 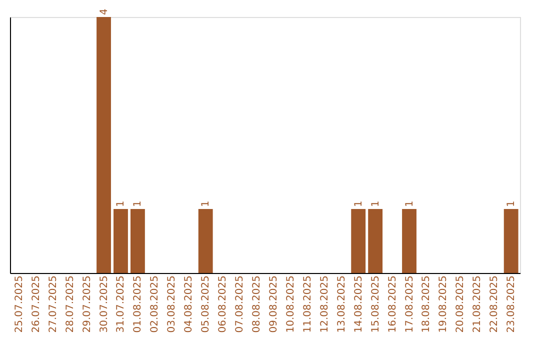 What do you see at coordinates (444, 304) in the screenshot?
I see `x-tick-label: 19.08.2025` at bounding box center [444, 304].